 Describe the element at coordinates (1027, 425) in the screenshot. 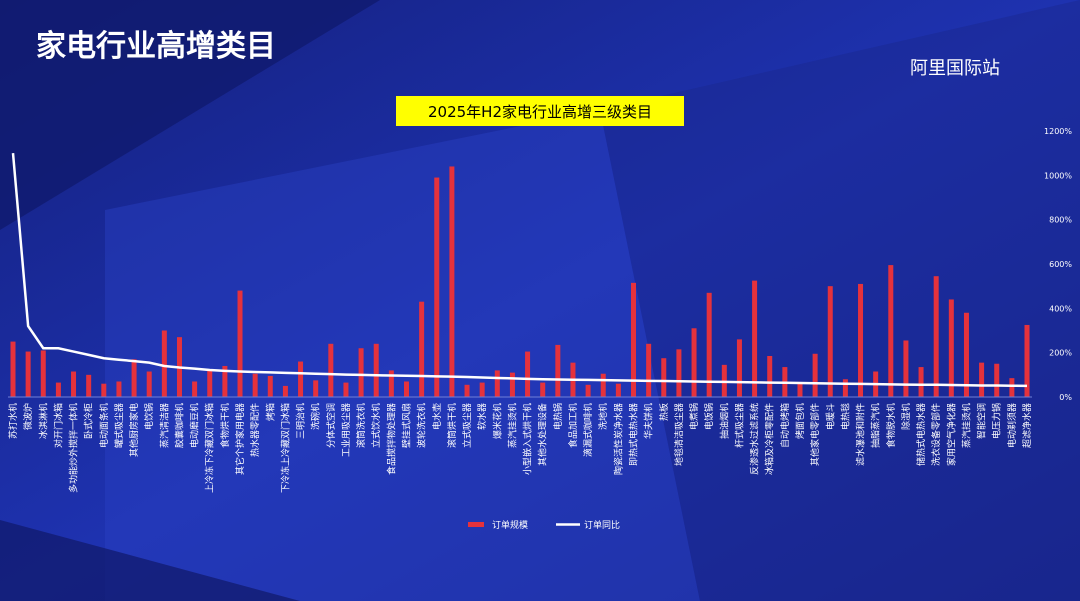

I see `x-tick-label: 超滤净水器` at that location.